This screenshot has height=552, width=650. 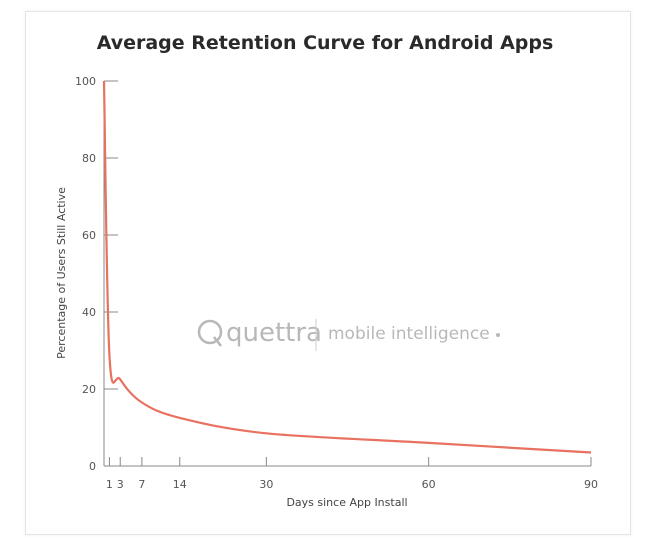 What do you see at coordinates (346, 502) in the screenshot?
I see `x-axis-label: Days since App Install` at bounding box center [346, 502].